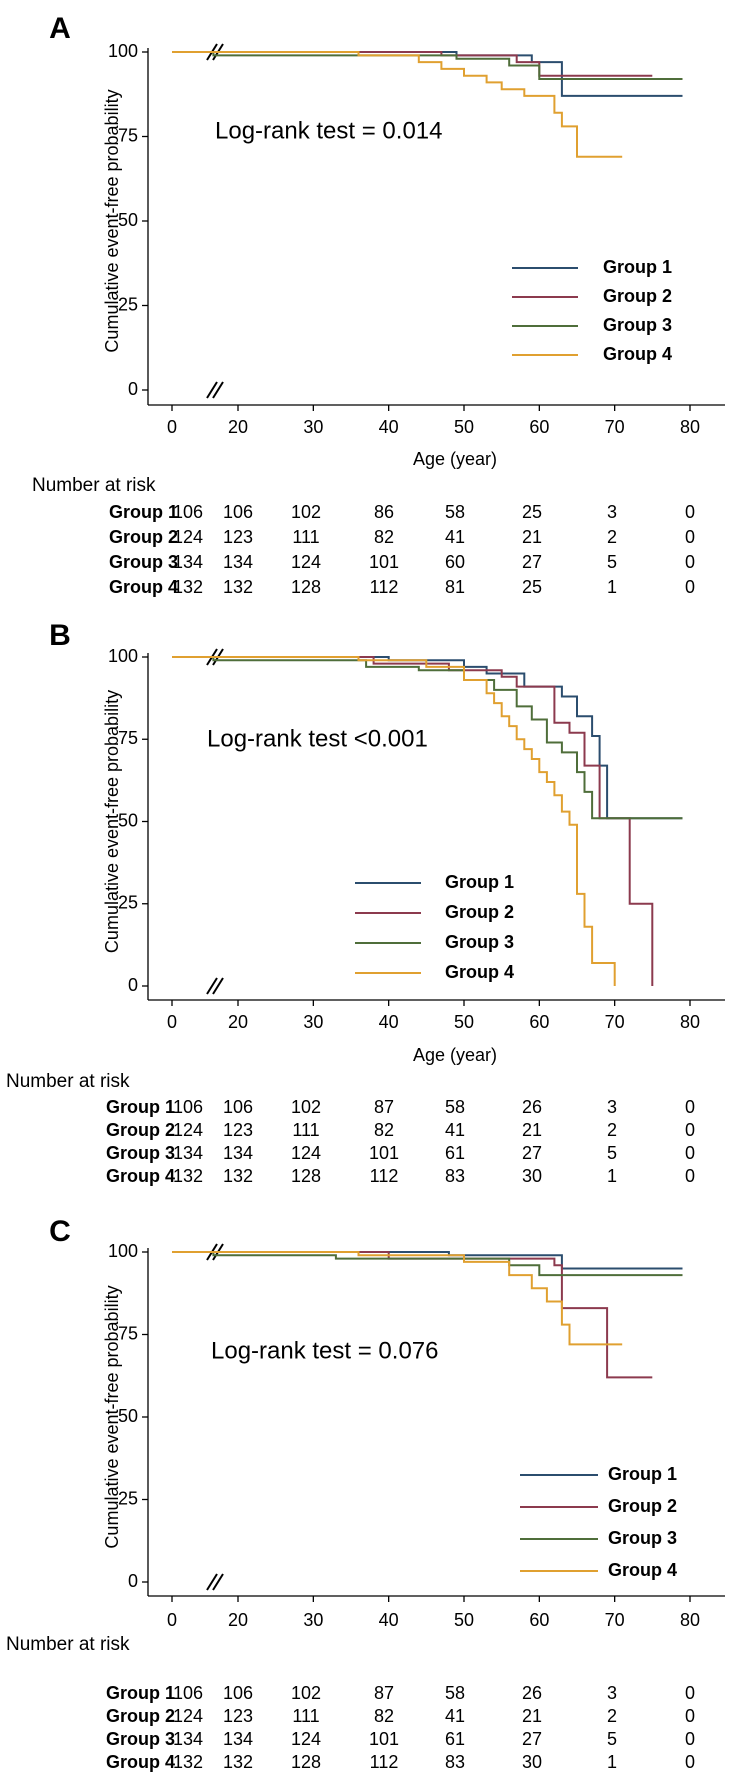 The height and width of the screenshot is (1785, 729). What do you see at coordinates (140, 1130) in the screenshot?
I see `risk-group-label: Group 2` at bounding box center [140, 1130].